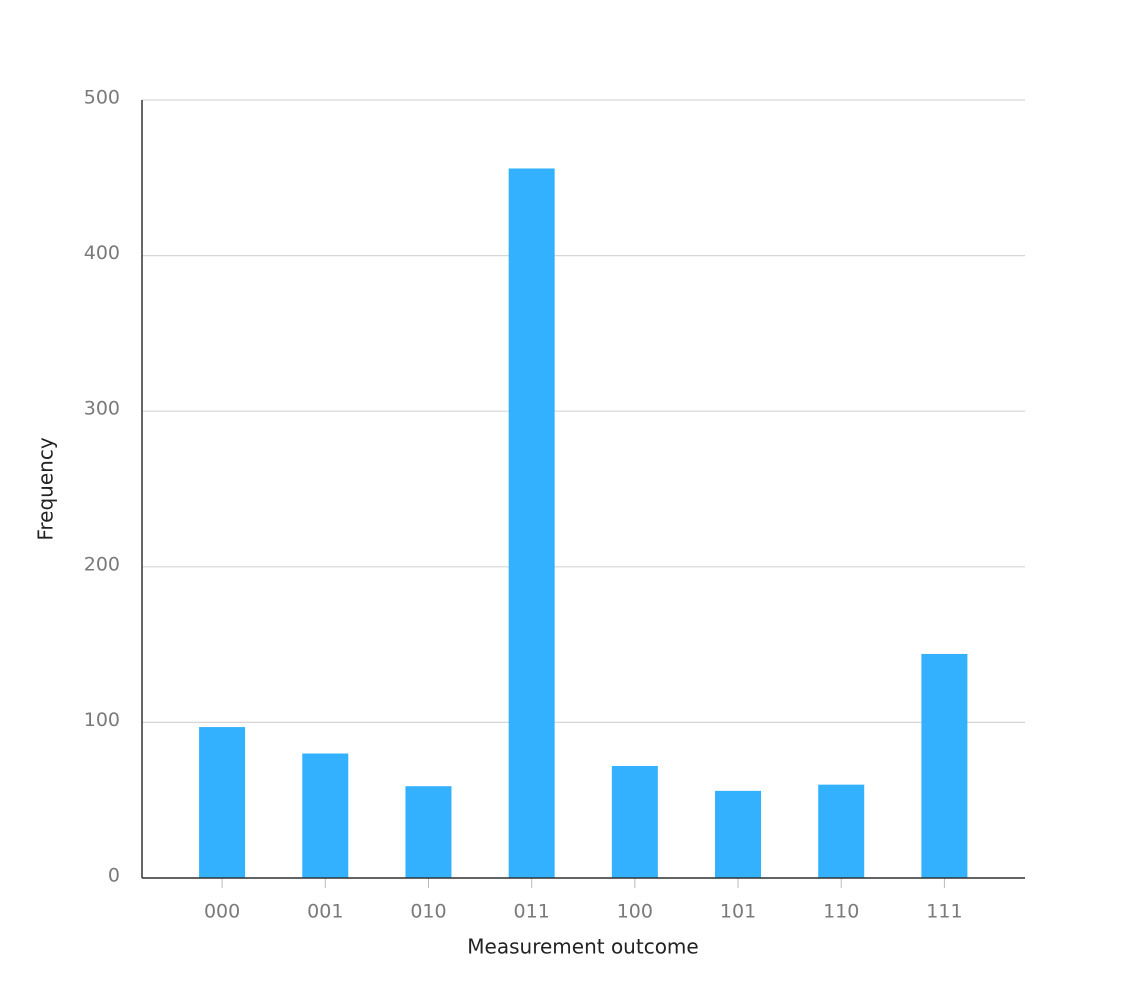 The height and width of the screenshot is (1004, 1124). What do you see at coordinates (222, 912) in the screenshot?
I see `x-tick-label: 000` at bounding box center [222, 912].